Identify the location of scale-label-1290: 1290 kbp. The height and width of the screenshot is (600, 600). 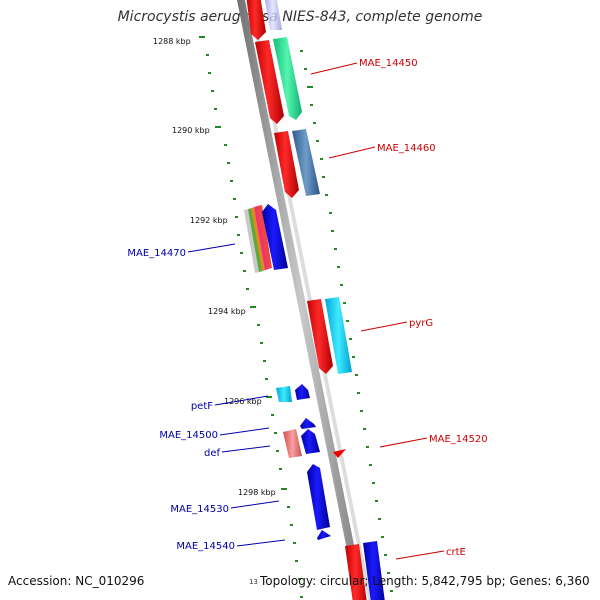
(191, 130).